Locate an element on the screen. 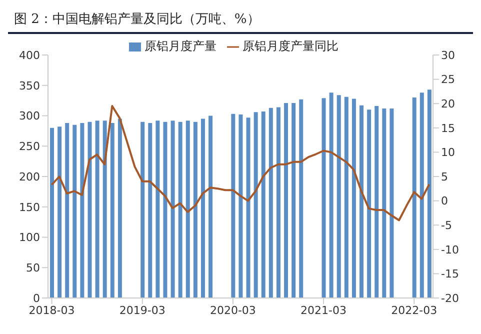 This screenshot has width=481, height=334. y2-tick-label: 20 is located at coordinates (448, 104).